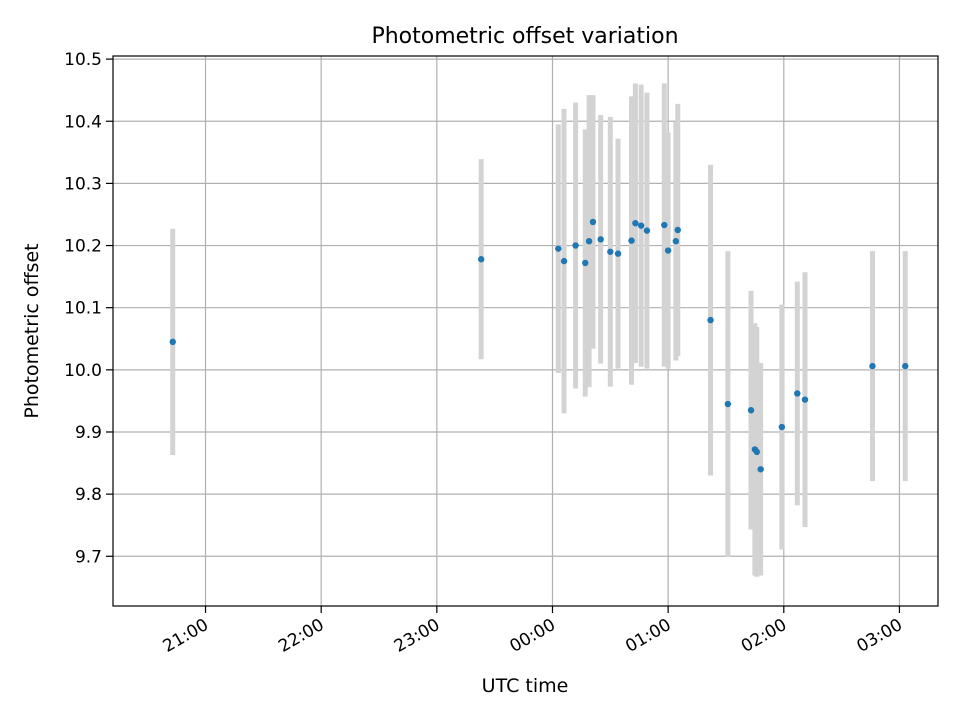 The image size is (960, 720). I want to click on y-tick-label: 9.8, so click(88, 495).